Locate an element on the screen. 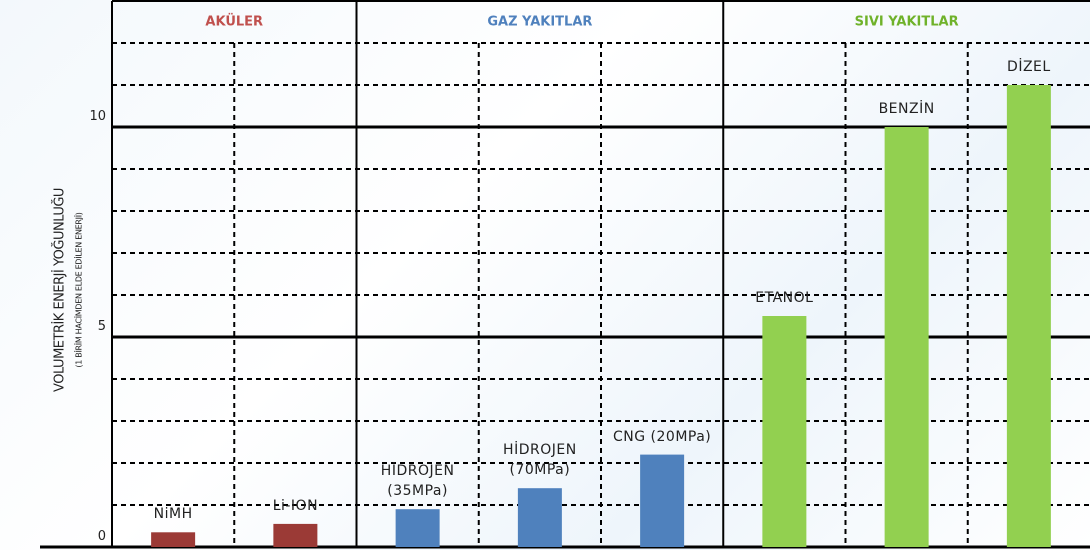  bar-label: DİZEL is located at coordinates (1029, 67).